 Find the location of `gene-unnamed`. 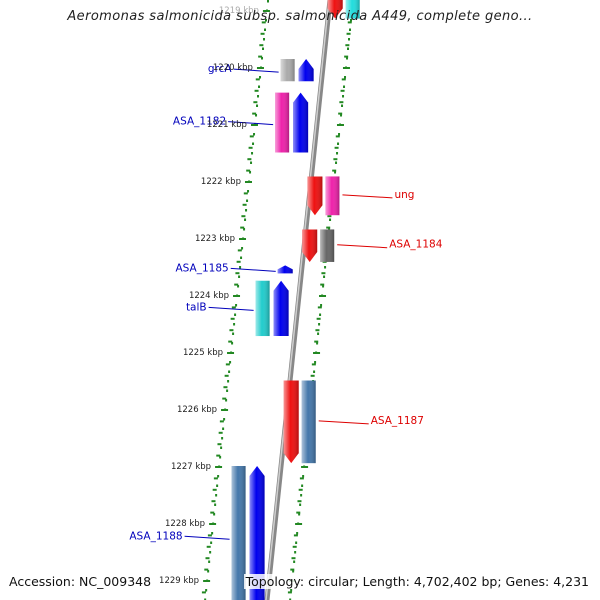

gene-unnamed is located at coordinates (335, 9).